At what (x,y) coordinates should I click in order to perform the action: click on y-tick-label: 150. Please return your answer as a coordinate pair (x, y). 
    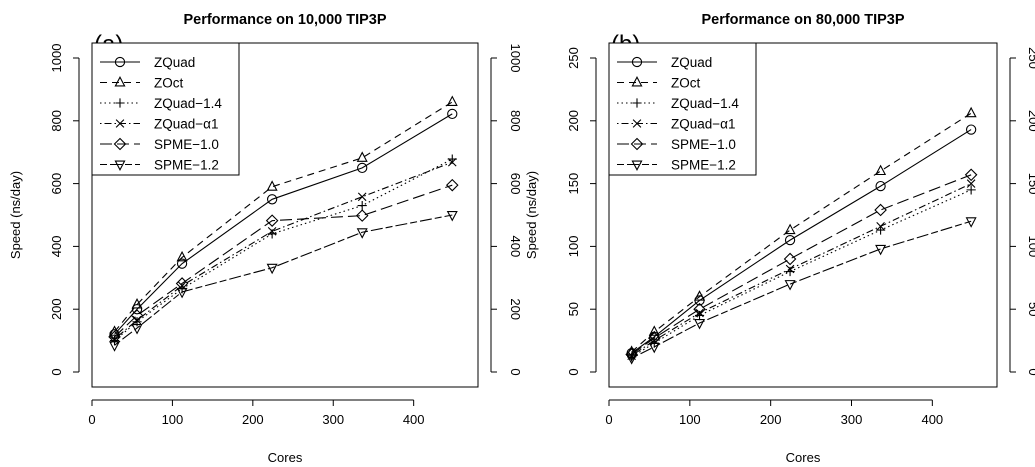
    Looking at the image, I should click on (573, 184).